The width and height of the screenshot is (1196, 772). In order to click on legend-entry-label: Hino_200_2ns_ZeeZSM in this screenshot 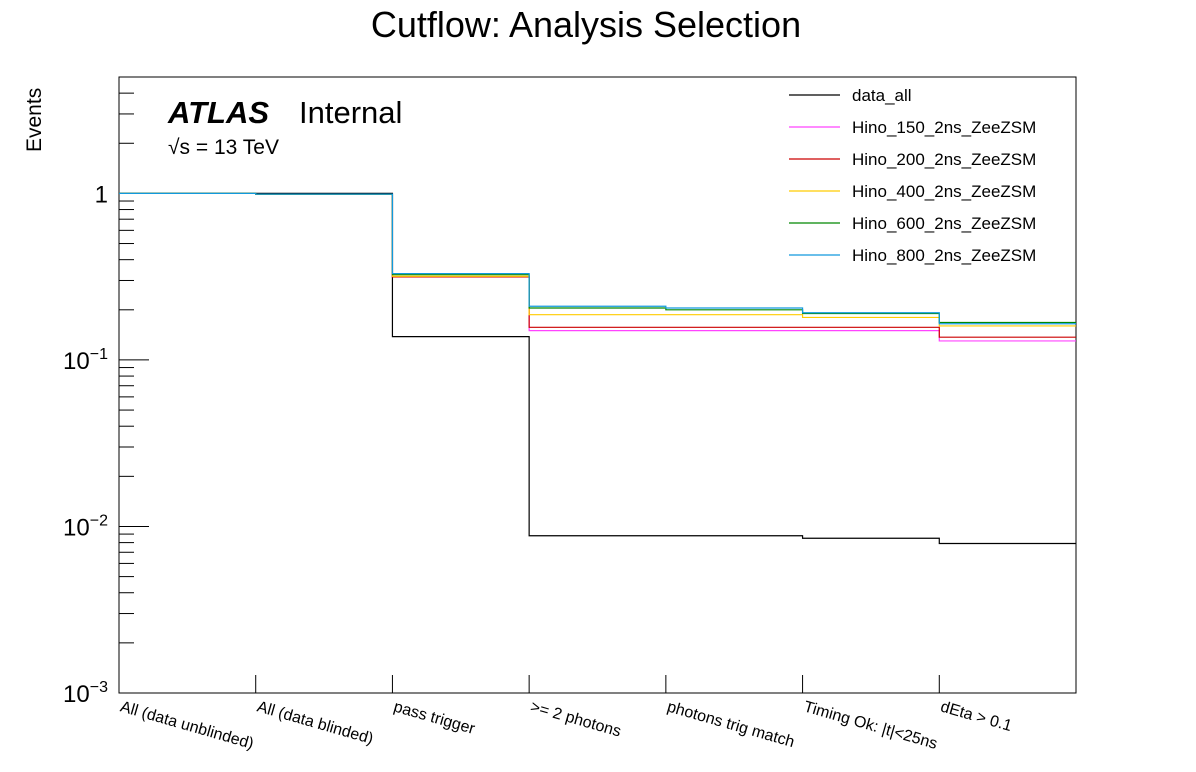, I will do `click(944, 159)`.